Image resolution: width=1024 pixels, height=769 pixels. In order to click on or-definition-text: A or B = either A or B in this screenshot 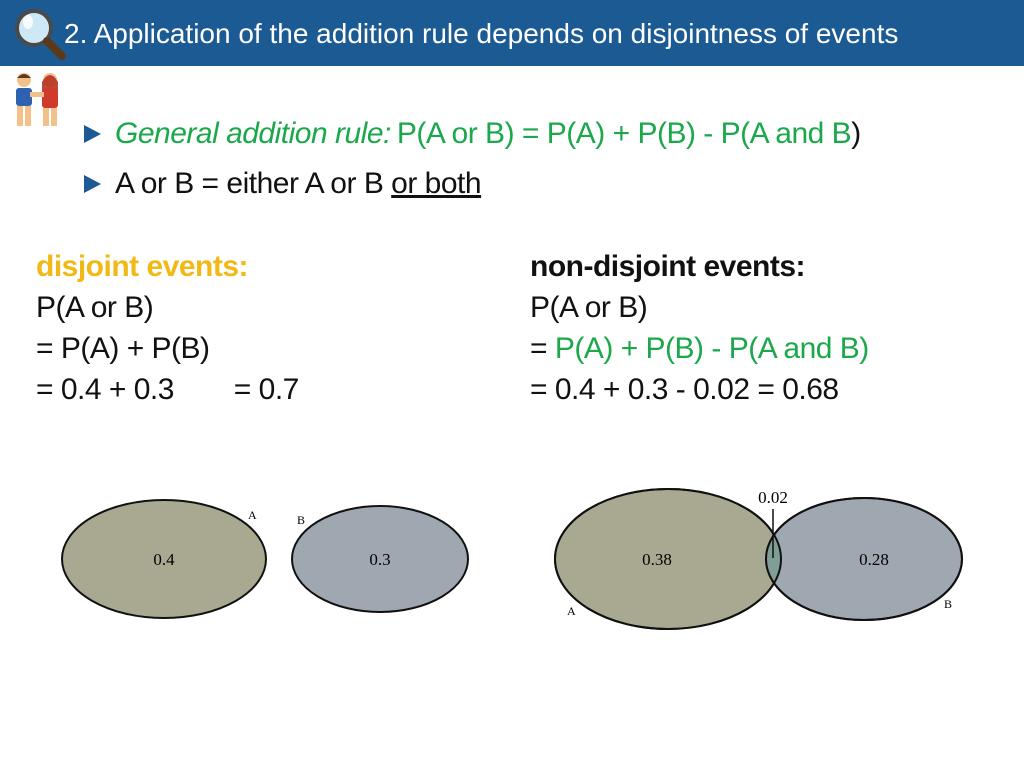, I will do `click(253, 183)`.